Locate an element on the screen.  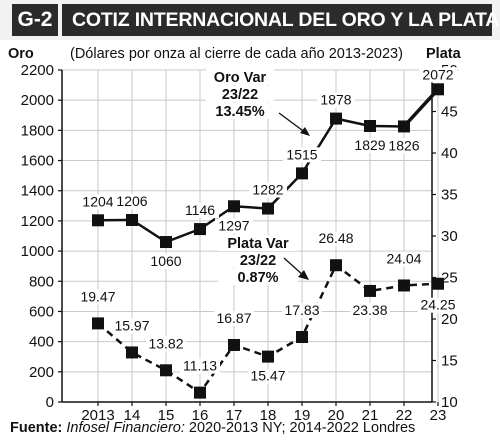
source-text: 2020-2013 NY; 2014-2022 Londres is located at coordinates (300, 428).